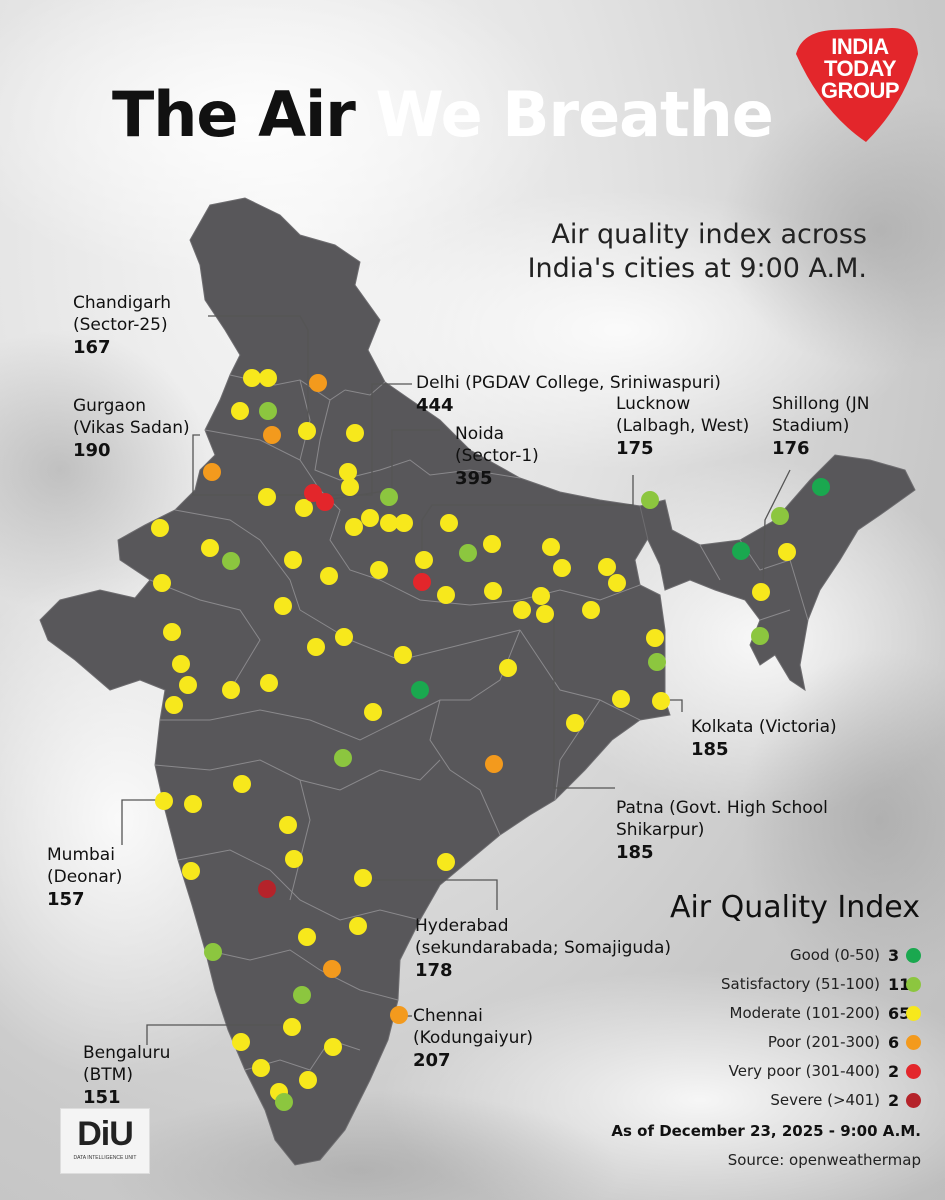  Describe the element at coordinates (821, 404) in the screenshot. I see `callout-name: Shillong (JN` at that location.